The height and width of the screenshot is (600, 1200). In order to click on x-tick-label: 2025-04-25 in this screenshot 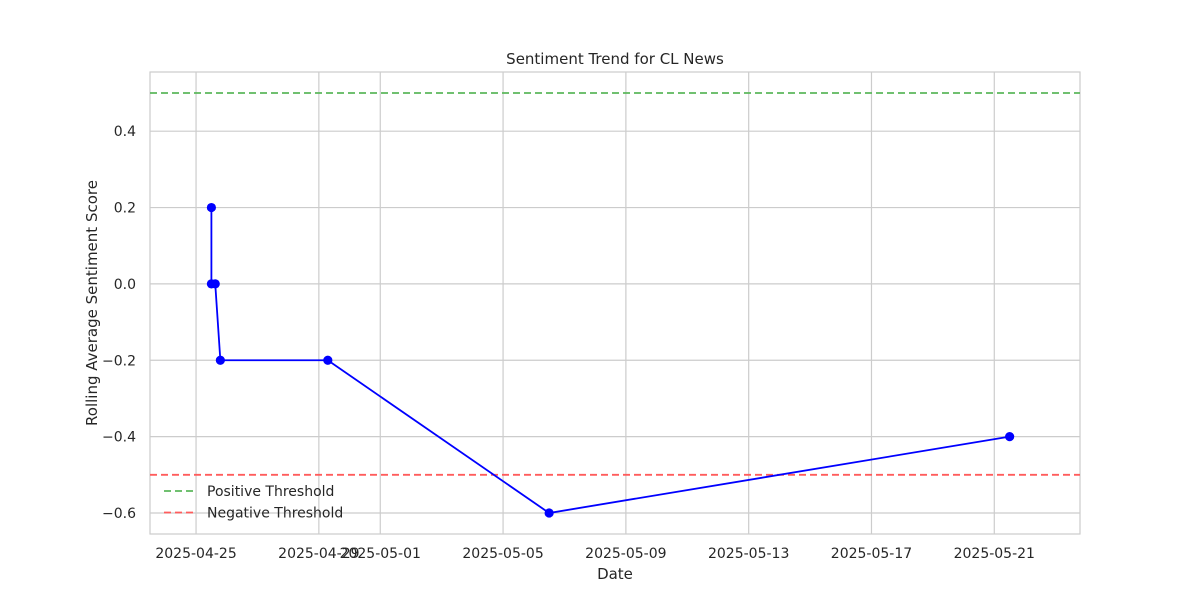, I will do `click(195, 554)`.